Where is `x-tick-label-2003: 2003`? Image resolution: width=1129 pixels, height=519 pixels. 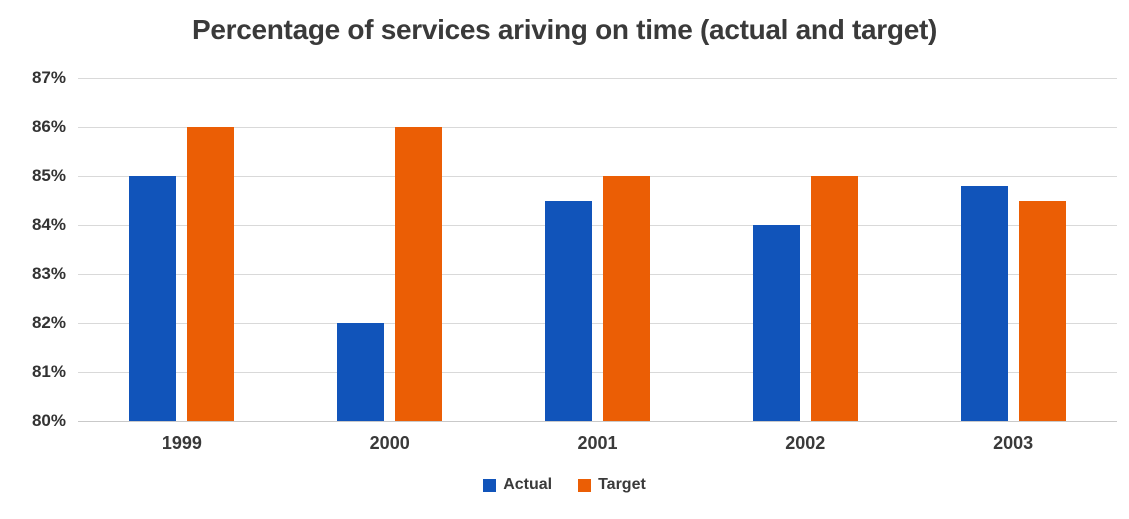 x-tick-label-2003: 2003 is located at coordinates (1013, 443).